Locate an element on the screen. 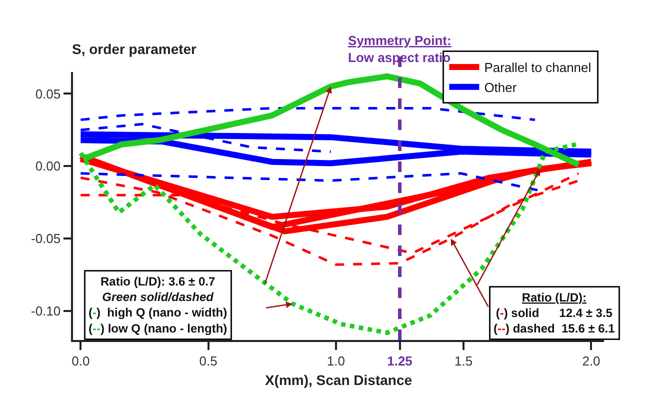 Image resolution: width=659 pixels, height=400 pixels. x-tick-label: 0.0 is located at coordinates (81, 360).